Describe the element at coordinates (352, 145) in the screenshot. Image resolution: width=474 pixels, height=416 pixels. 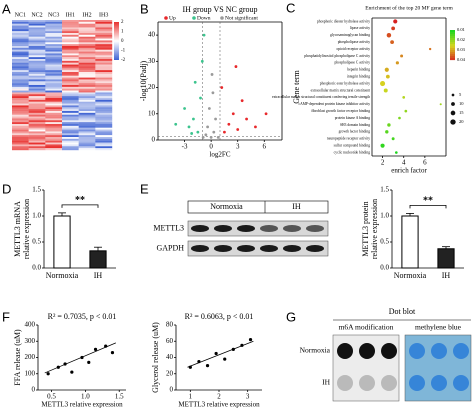
I see `term-label: sulfur compound binding` at that location.